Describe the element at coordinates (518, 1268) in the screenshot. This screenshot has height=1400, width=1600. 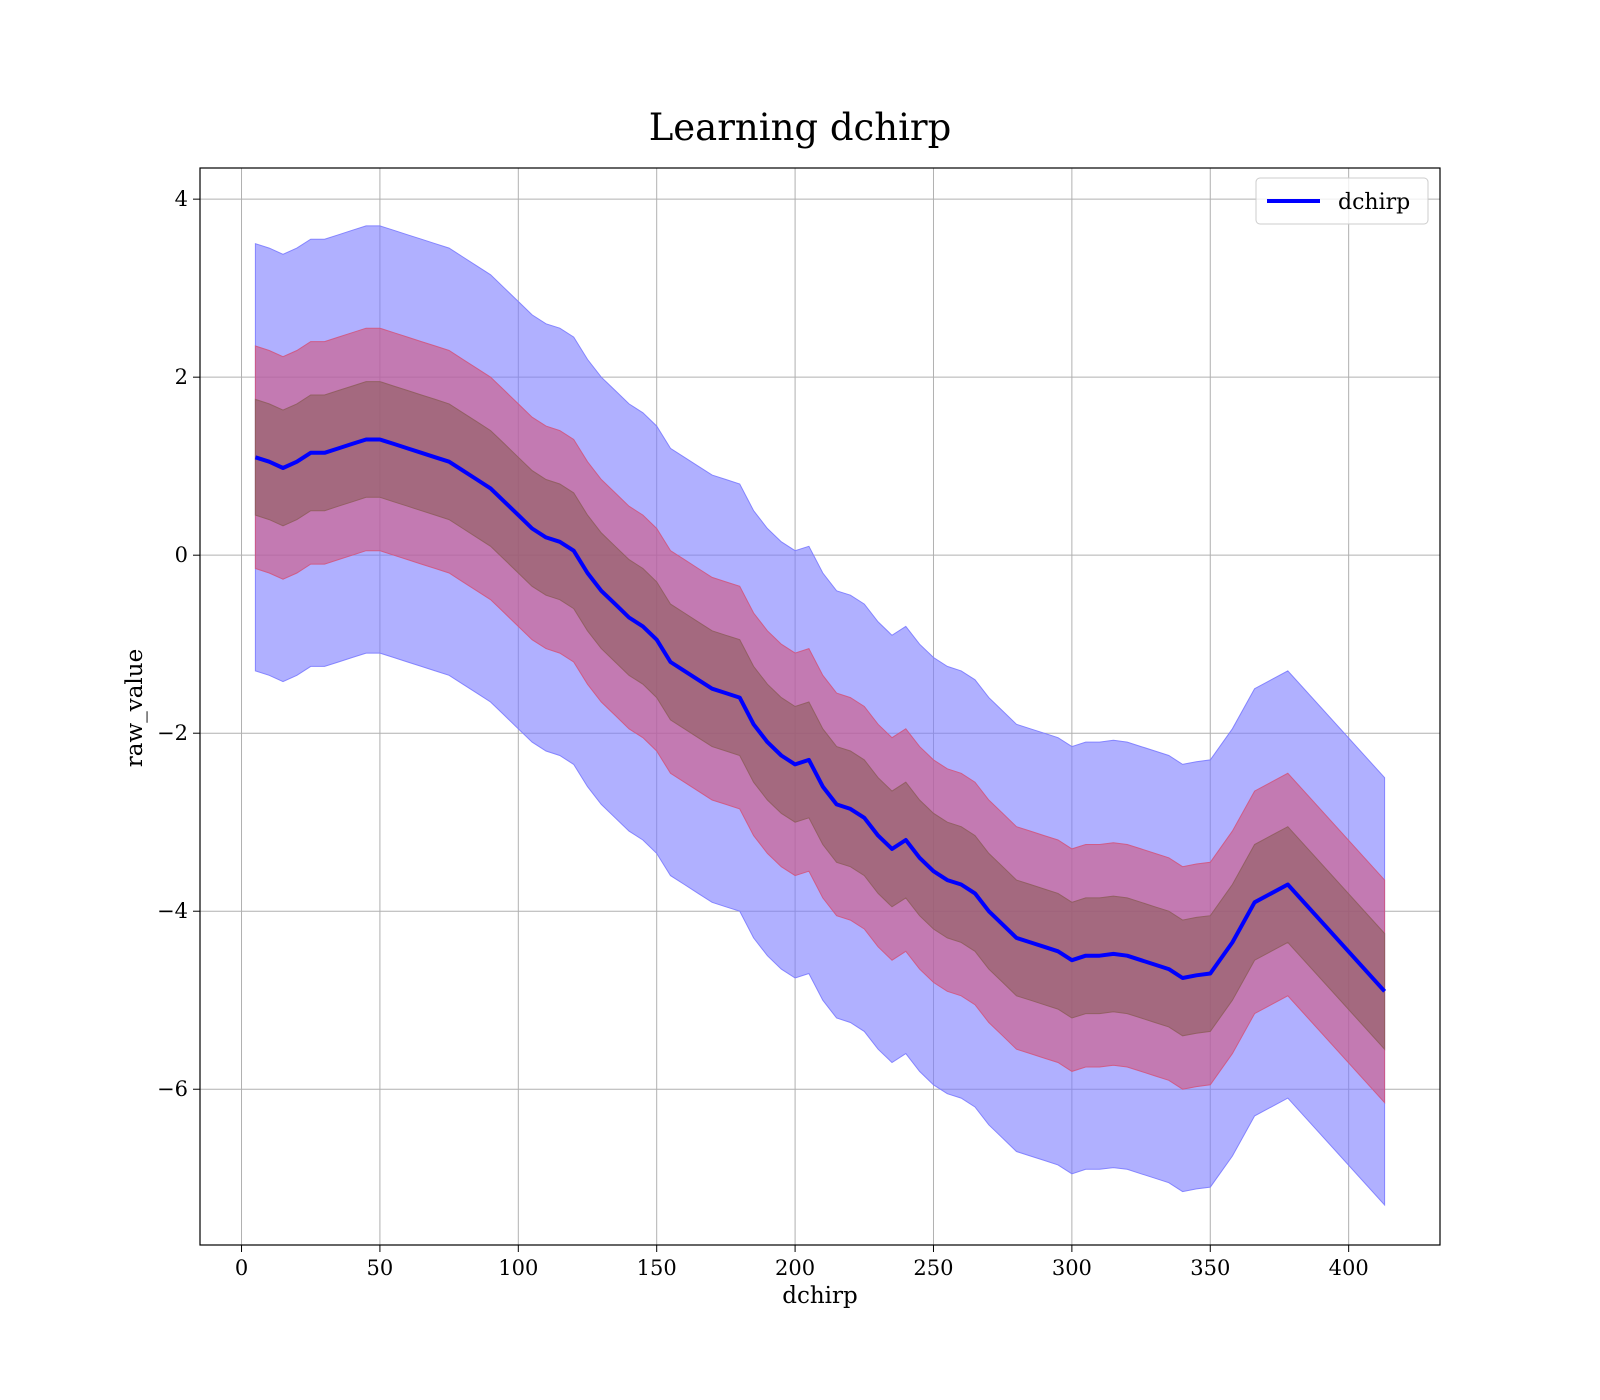
I see `x-tick-label: 100` at that location.